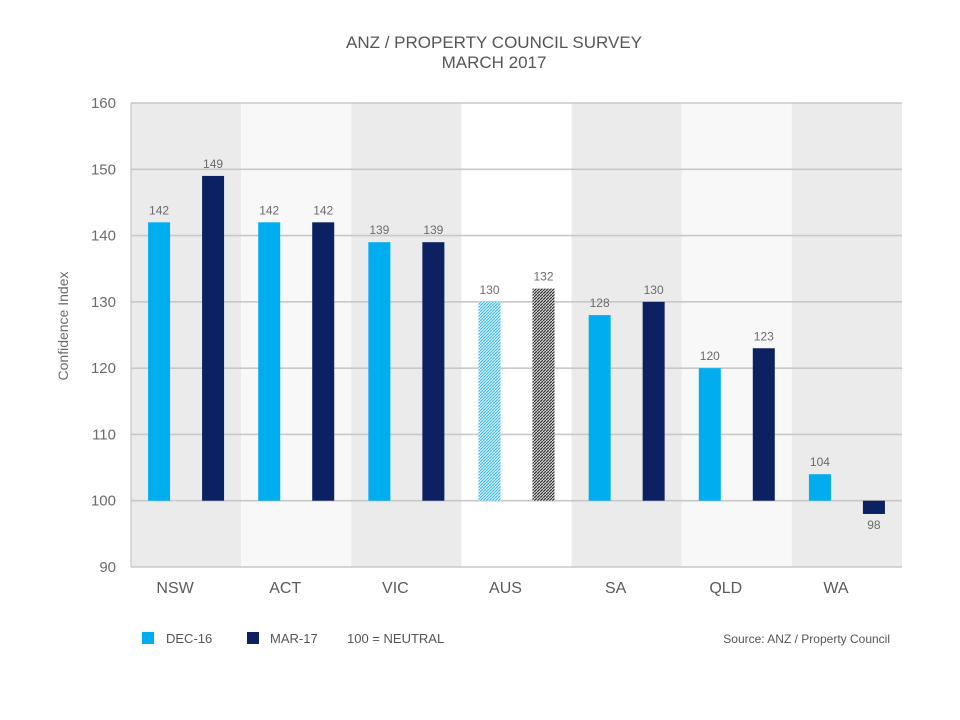 The width and height of the screenshot is (960, 720). What do you see at coordinates (189, 638) in the screenshot?
I see `legend-label-dec16: DEC-16` at bounding box center [189, 638].